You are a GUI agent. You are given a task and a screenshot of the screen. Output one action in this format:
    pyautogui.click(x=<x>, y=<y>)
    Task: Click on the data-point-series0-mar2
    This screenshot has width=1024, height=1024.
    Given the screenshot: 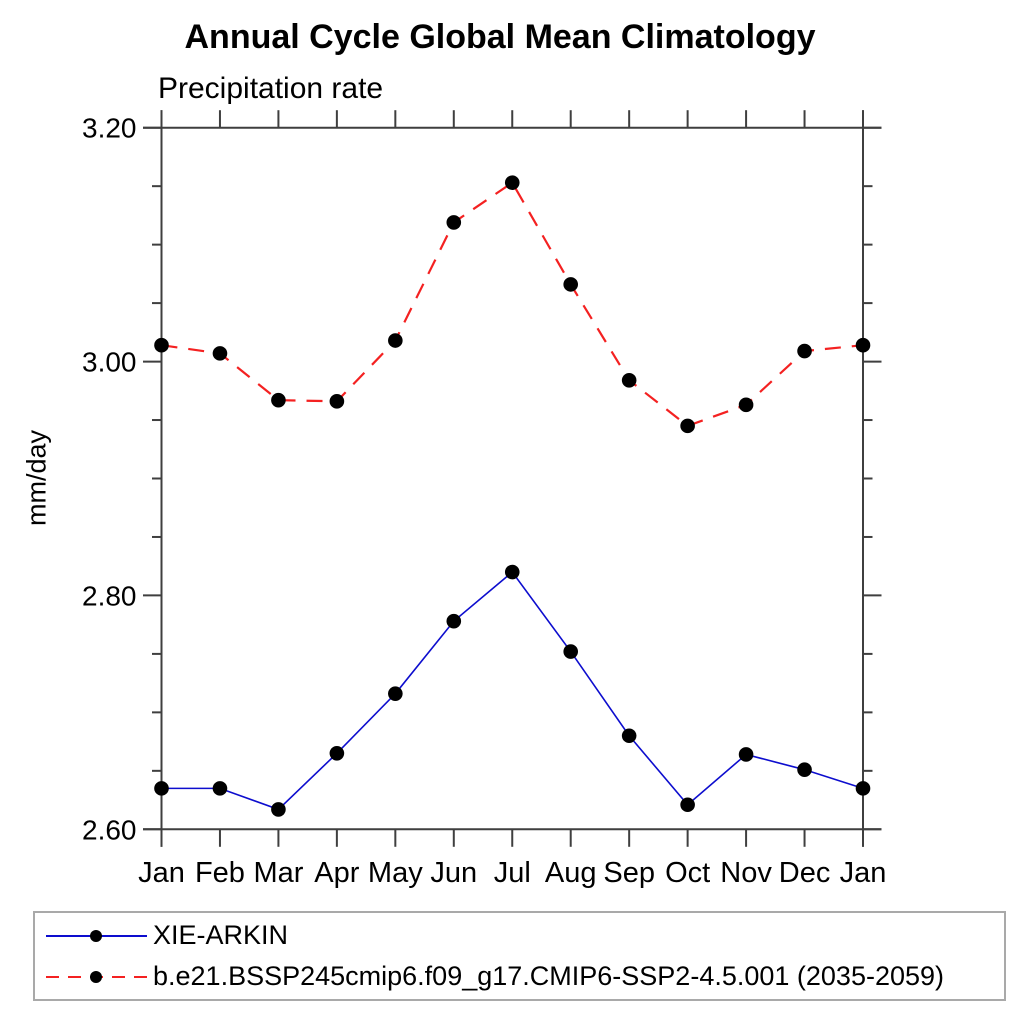 What is the action you would take?
    pyautogui.click(x=278, y=809)
    